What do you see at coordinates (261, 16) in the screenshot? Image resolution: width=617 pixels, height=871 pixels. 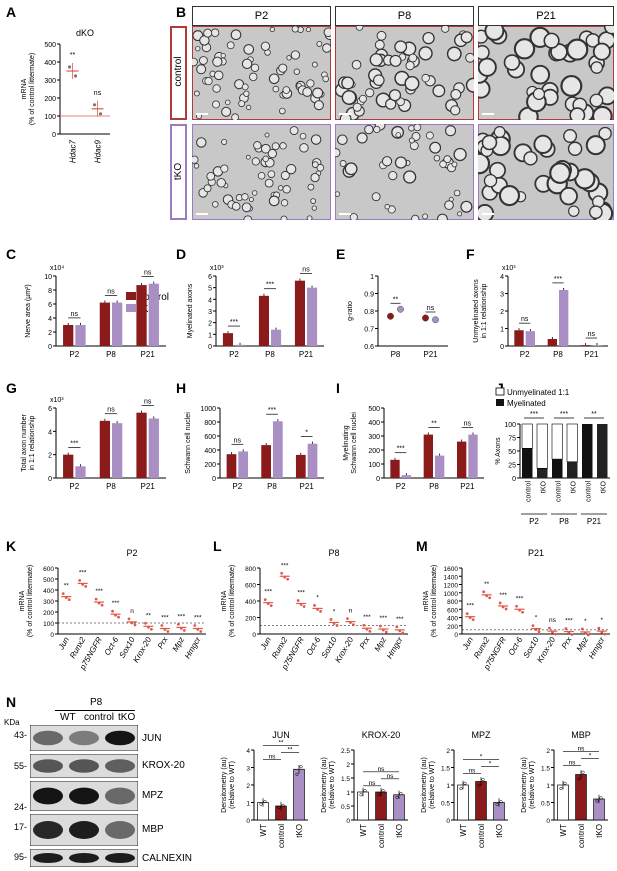 I see `timepoint-header-p2: P2` at bounding box center [261, 16].